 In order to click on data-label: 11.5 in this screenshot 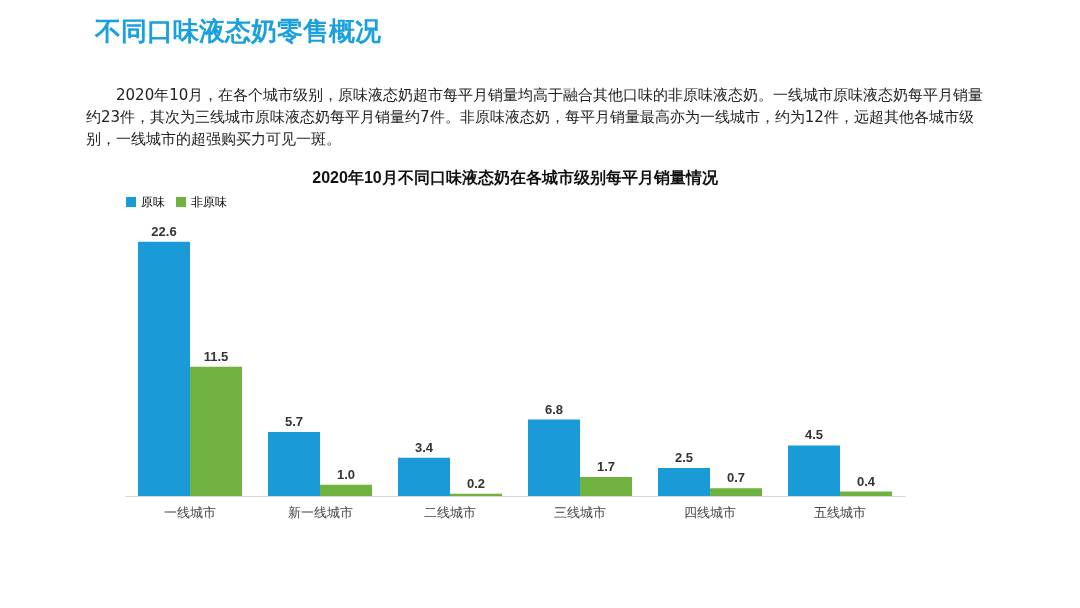, I will do `click(216, 356)`.